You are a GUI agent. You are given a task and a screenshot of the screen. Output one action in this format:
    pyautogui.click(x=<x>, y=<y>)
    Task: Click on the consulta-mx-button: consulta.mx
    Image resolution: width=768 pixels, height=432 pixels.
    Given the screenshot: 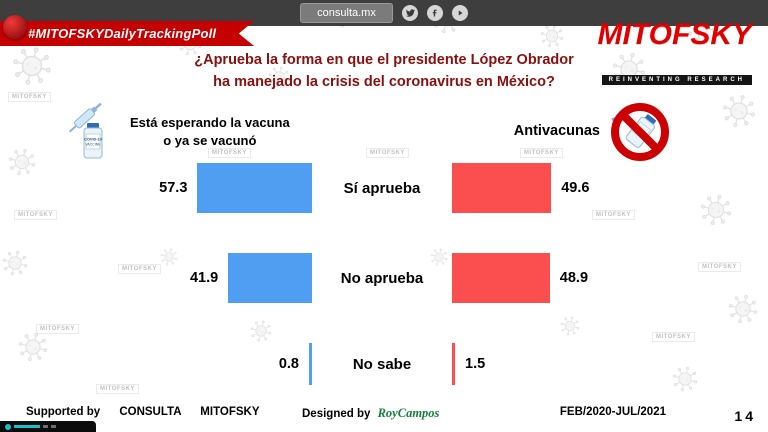 What is the action you would take?
    pyautogui.click(x=346, y=13)
    